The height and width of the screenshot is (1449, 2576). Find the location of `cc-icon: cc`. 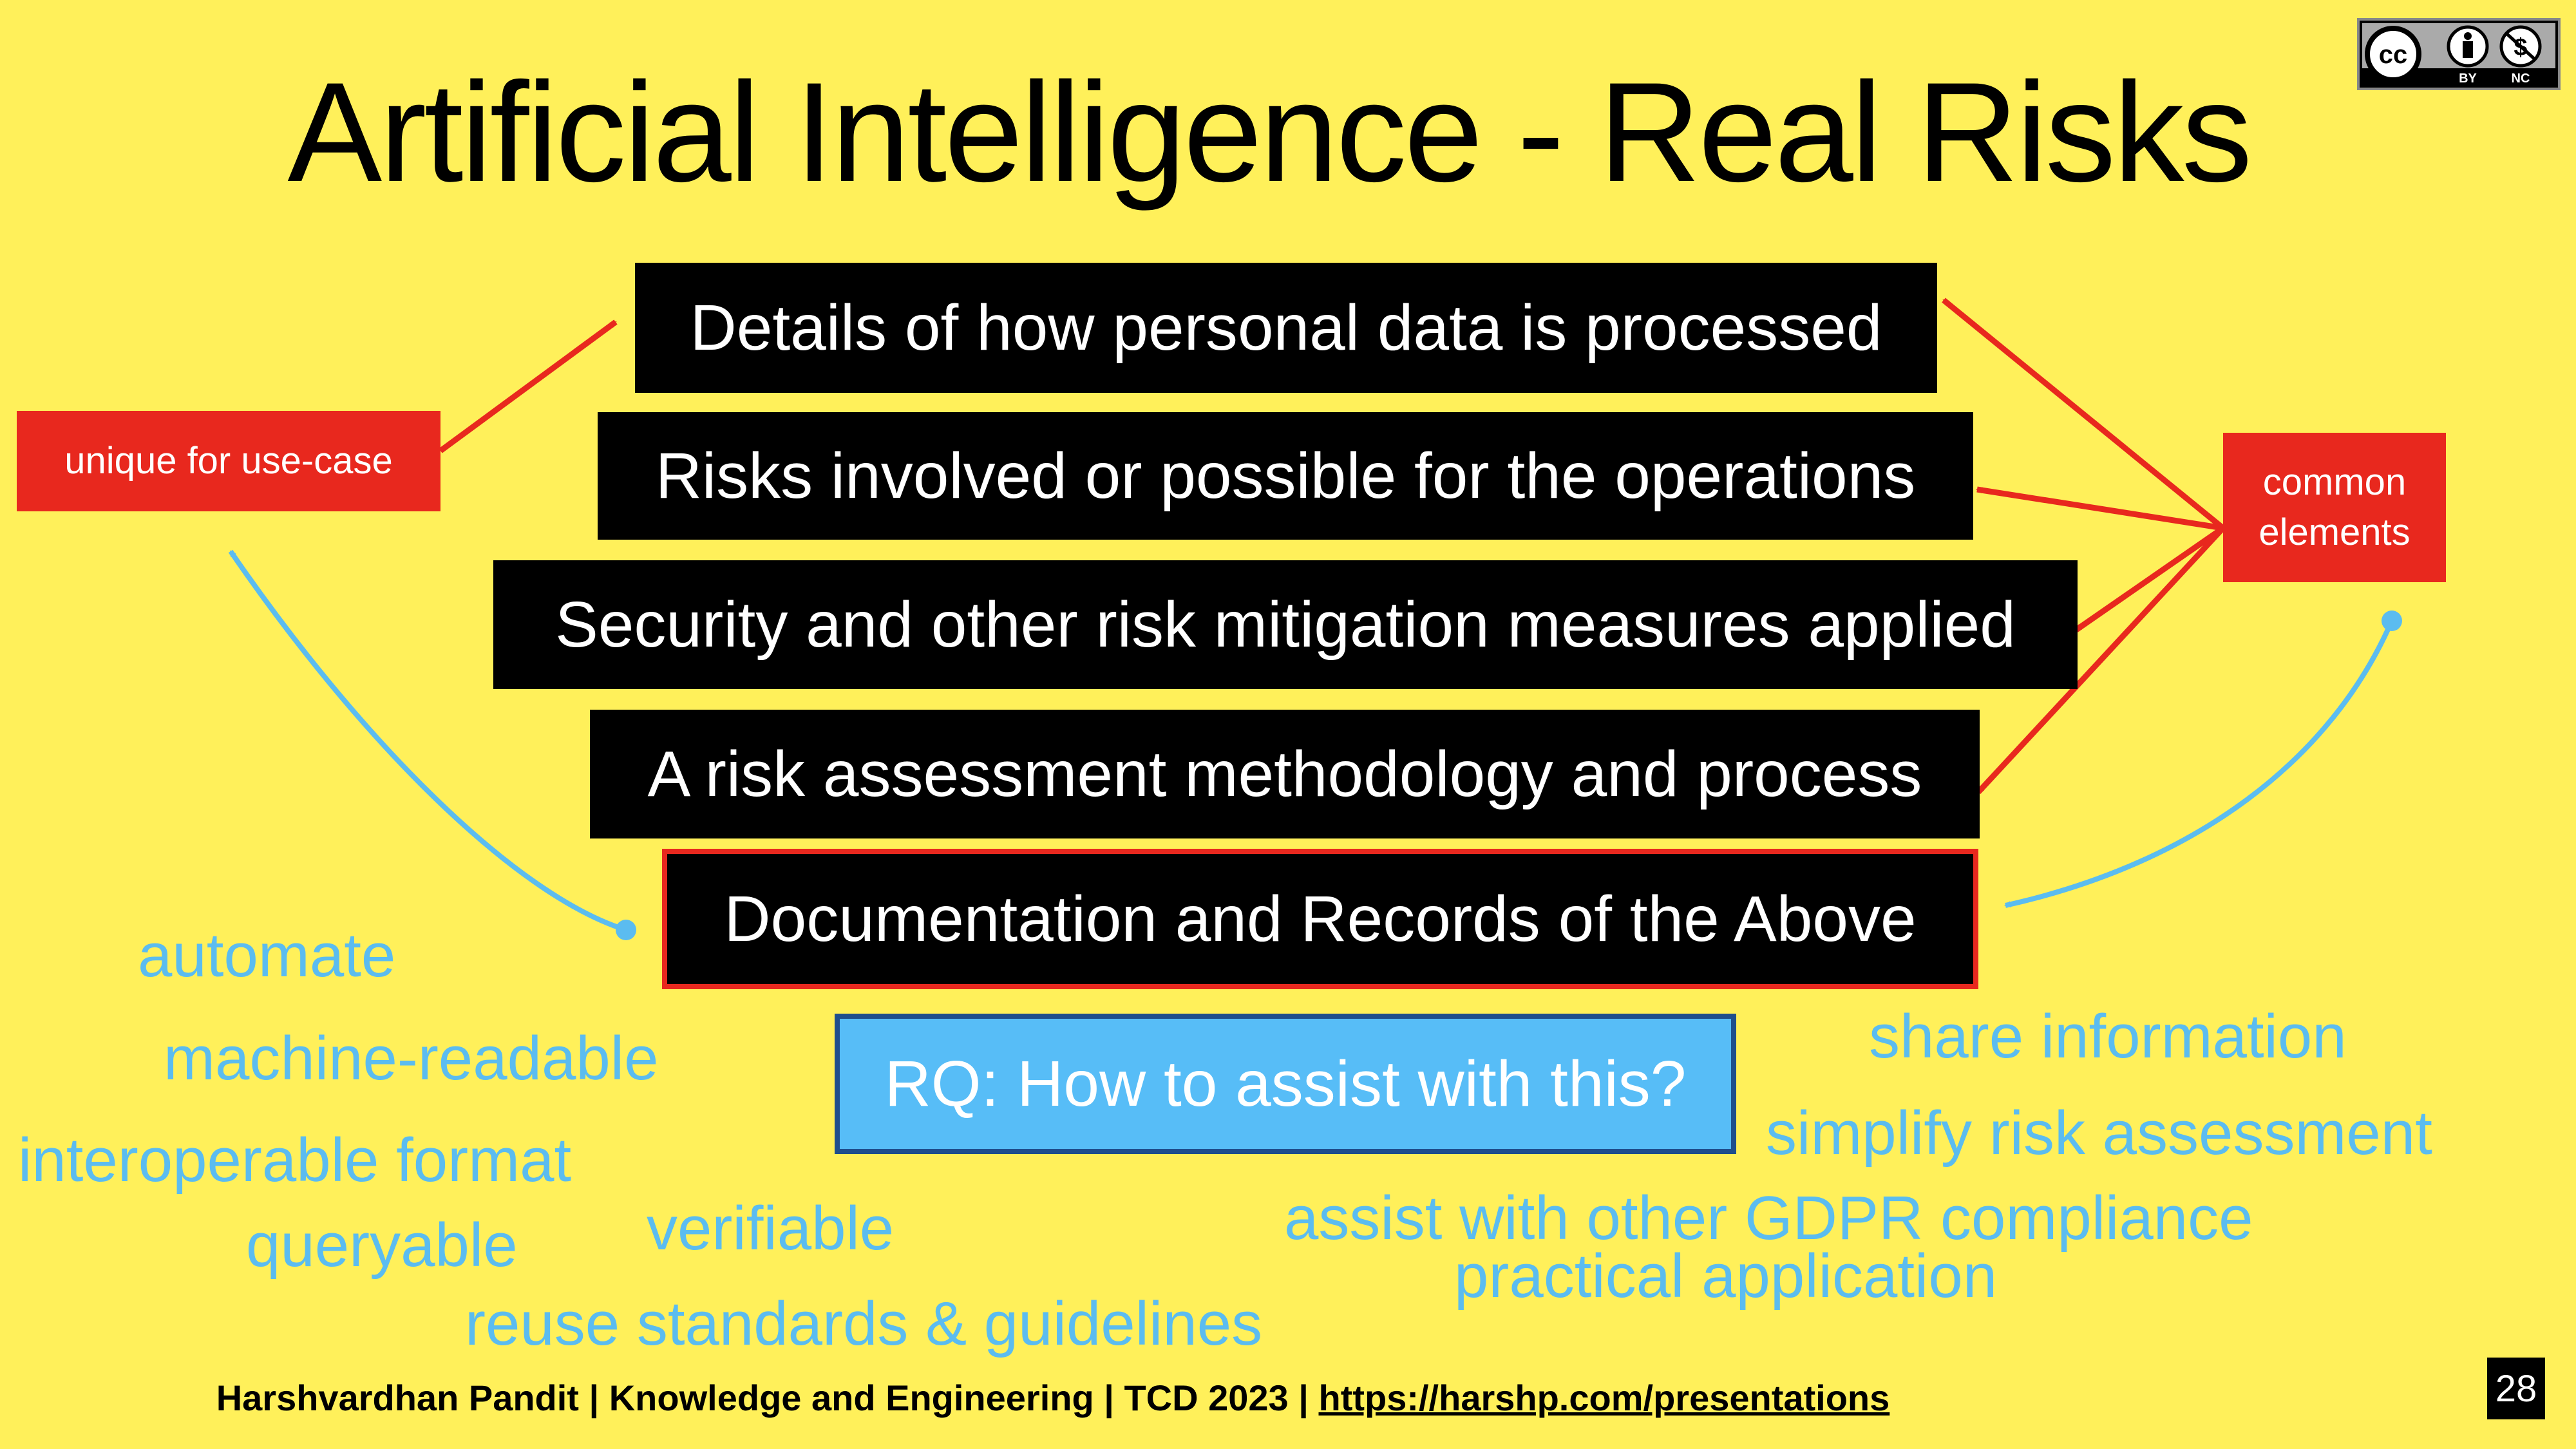

cc-icon: cc is located at coordinates (2393, 54).